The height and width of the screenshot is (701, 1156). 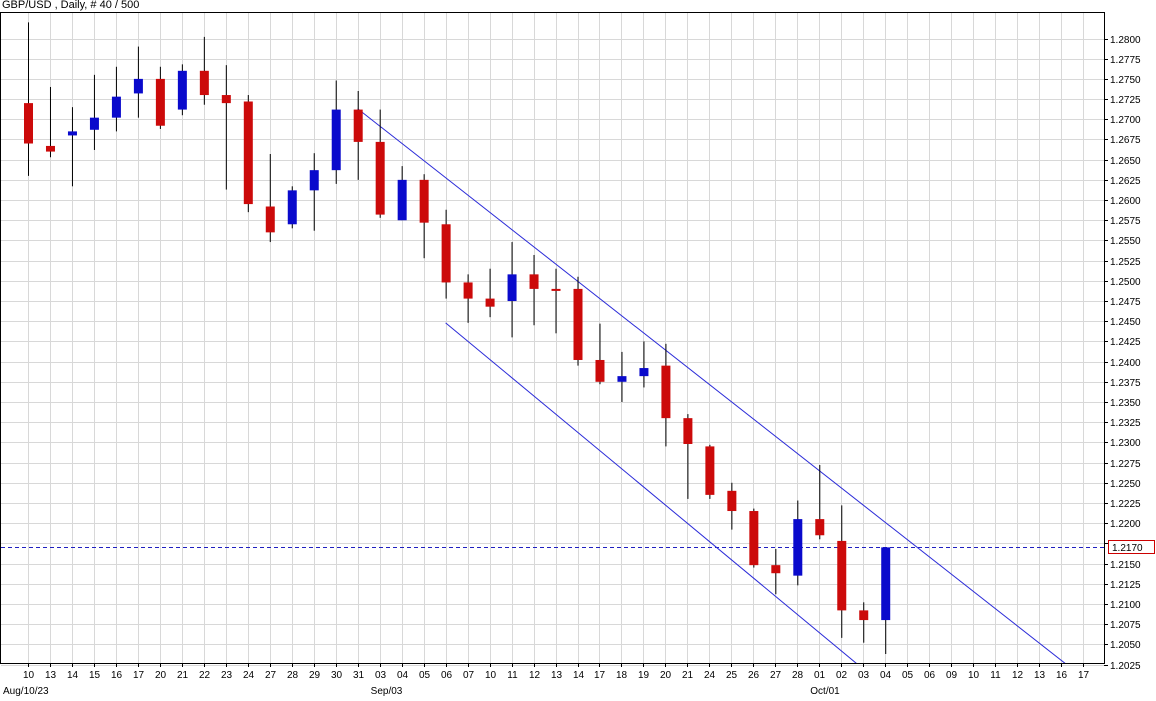 I want to click on y-tick-label: 1.2025, so click(x=1125, y=666).